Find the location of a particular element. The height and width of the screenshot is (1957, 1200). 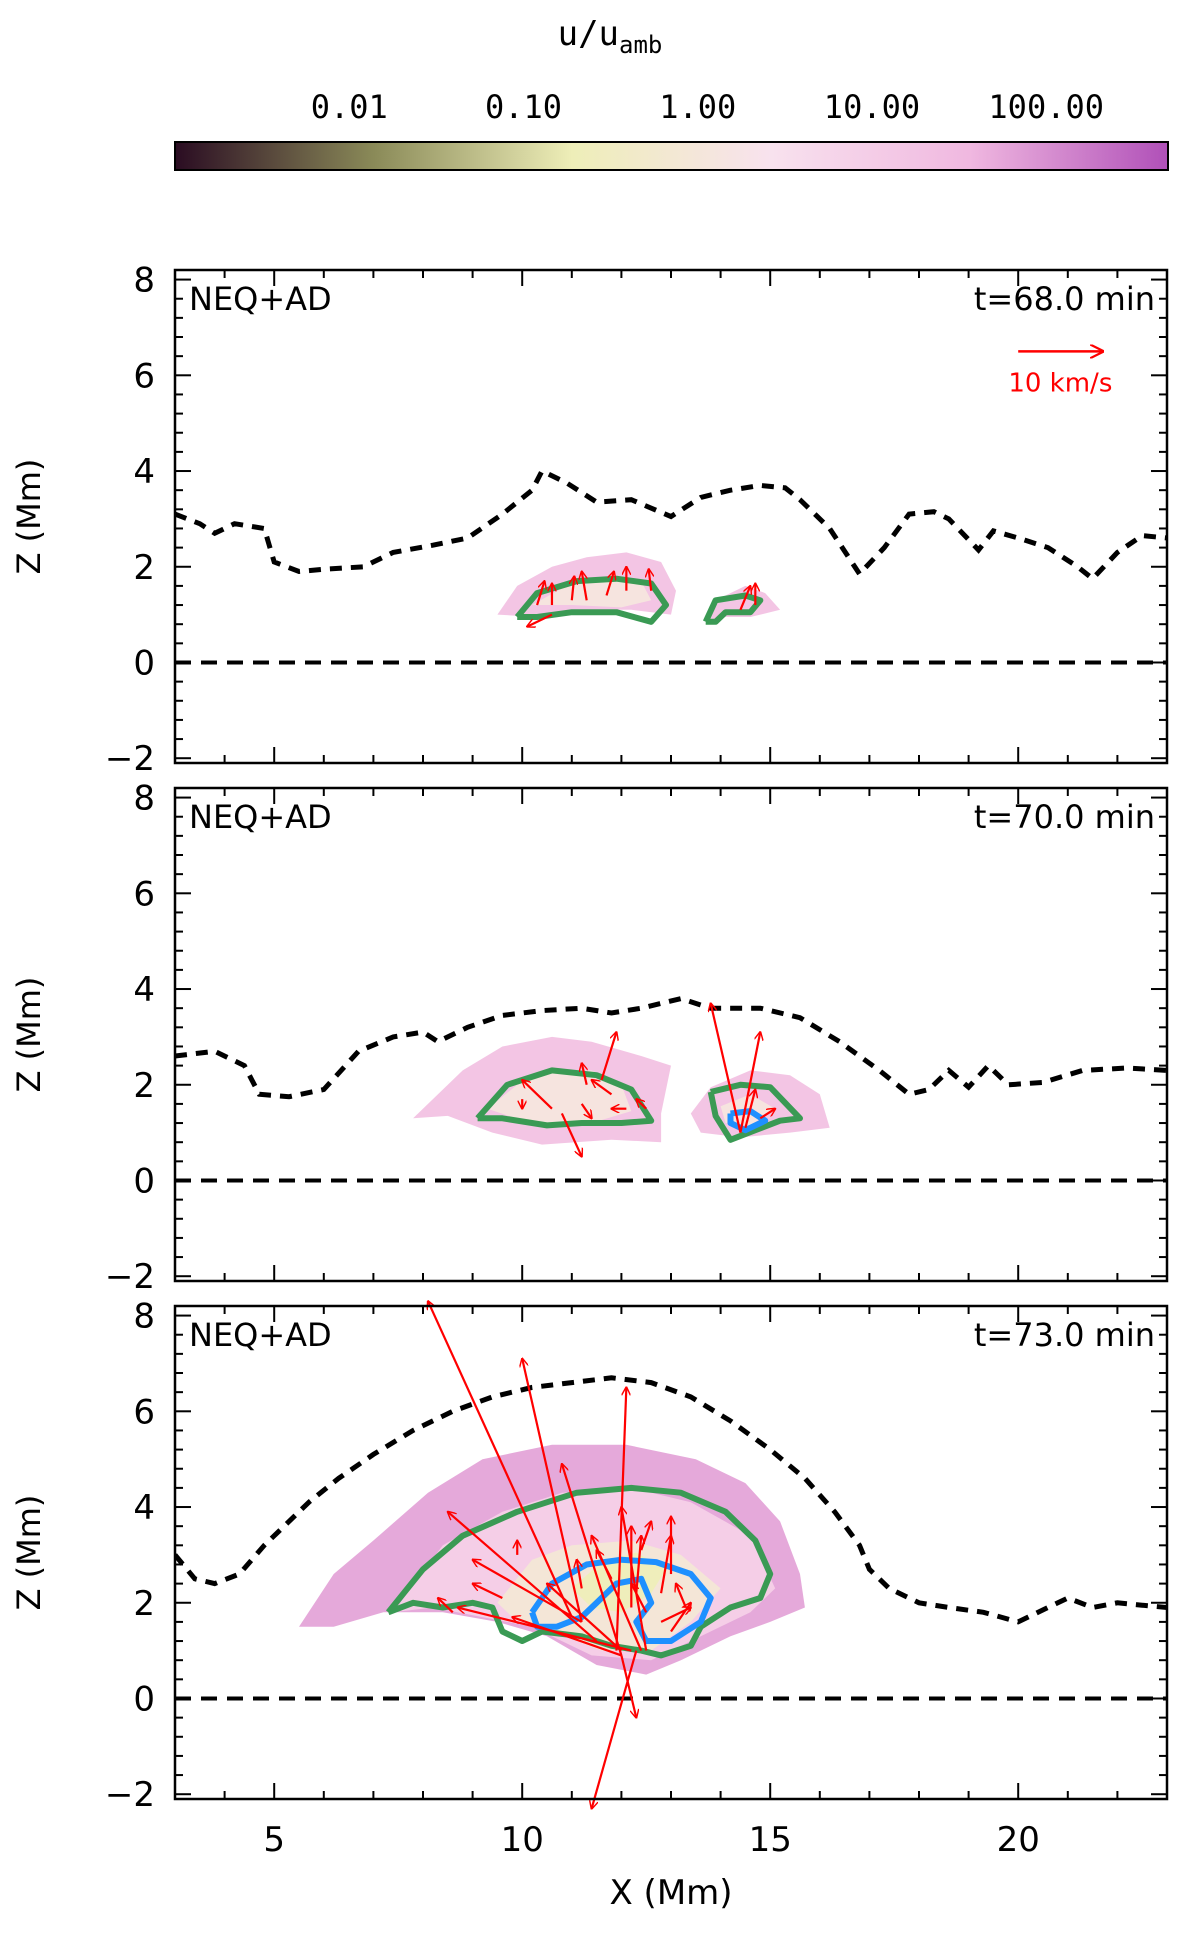

time-label: t=73.0 min is located at coordinates (1064, 1335).